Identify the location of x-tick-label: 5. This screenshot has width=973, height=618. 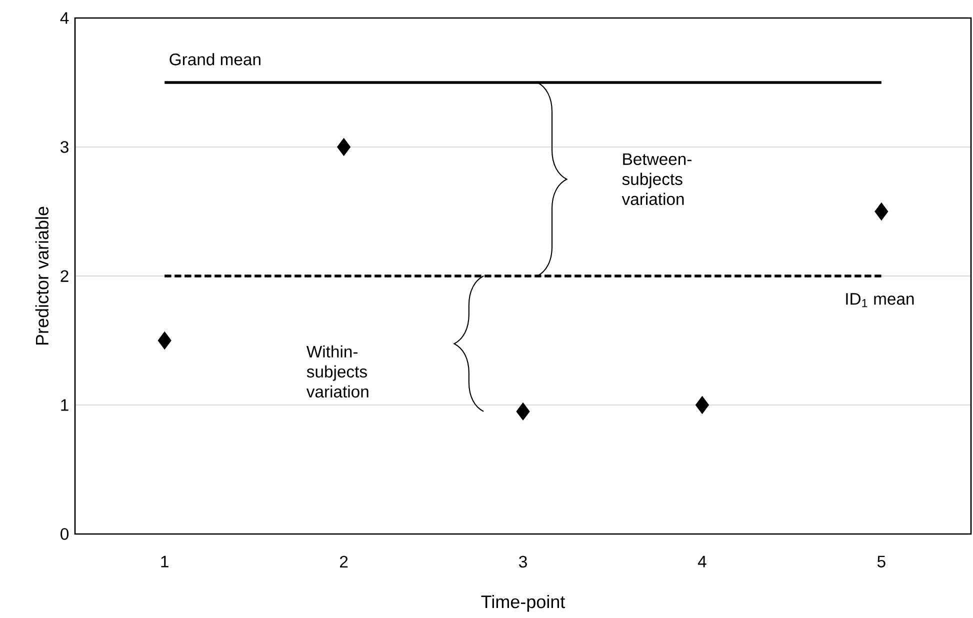
(881, 562).